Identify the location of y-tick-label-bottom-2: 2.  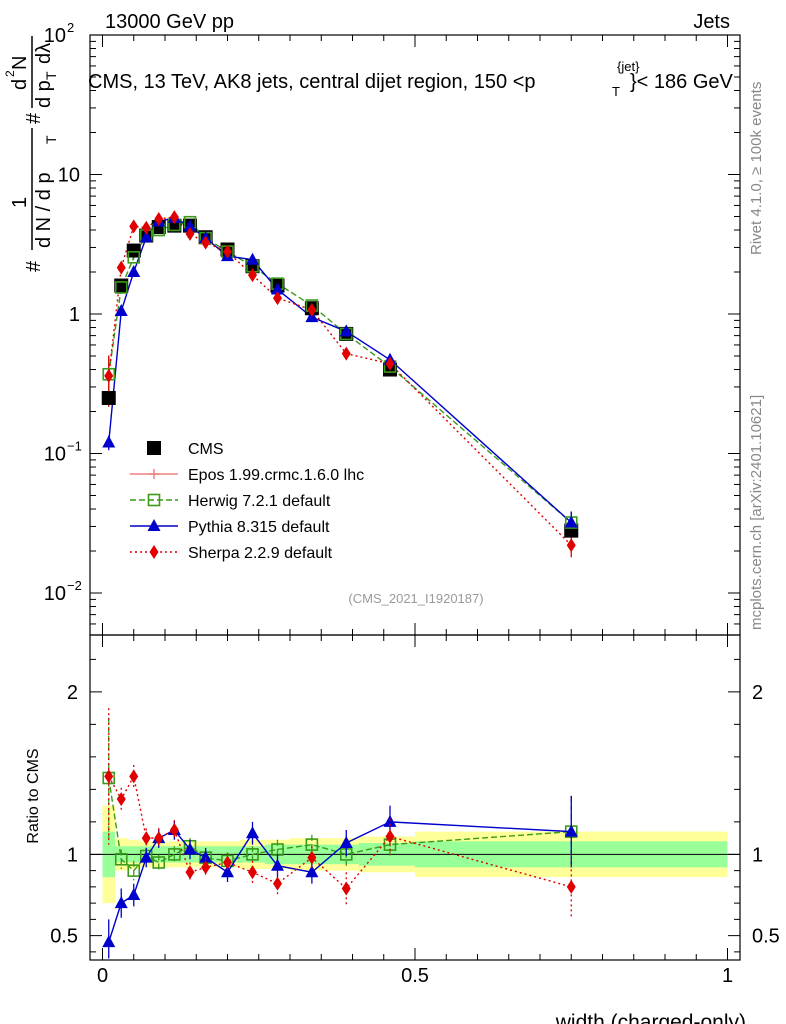
(72, 693).